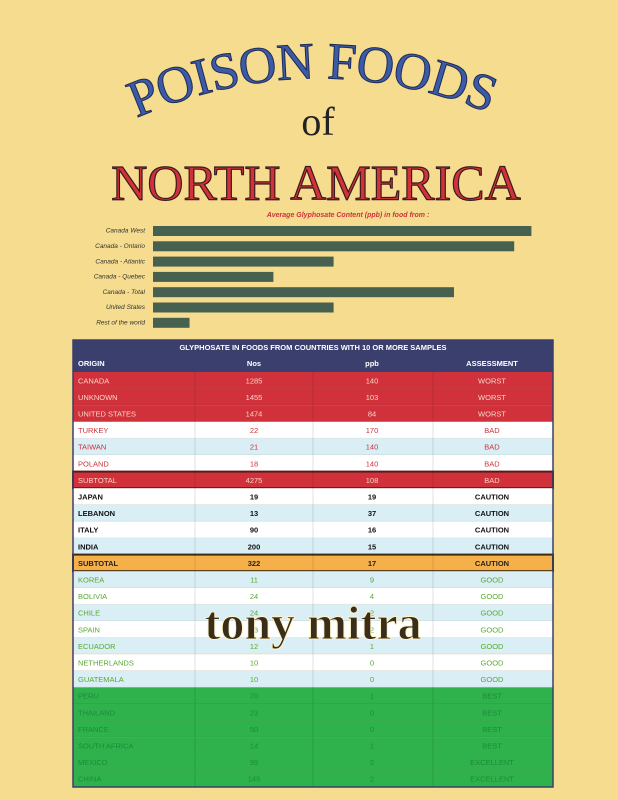 The width and height of the screenshot is (618, 800). What do you see at coordinates (492, 363) in the screenshot?
I see `column-header: ASSESSMENT` at bounding box center [492, 363].